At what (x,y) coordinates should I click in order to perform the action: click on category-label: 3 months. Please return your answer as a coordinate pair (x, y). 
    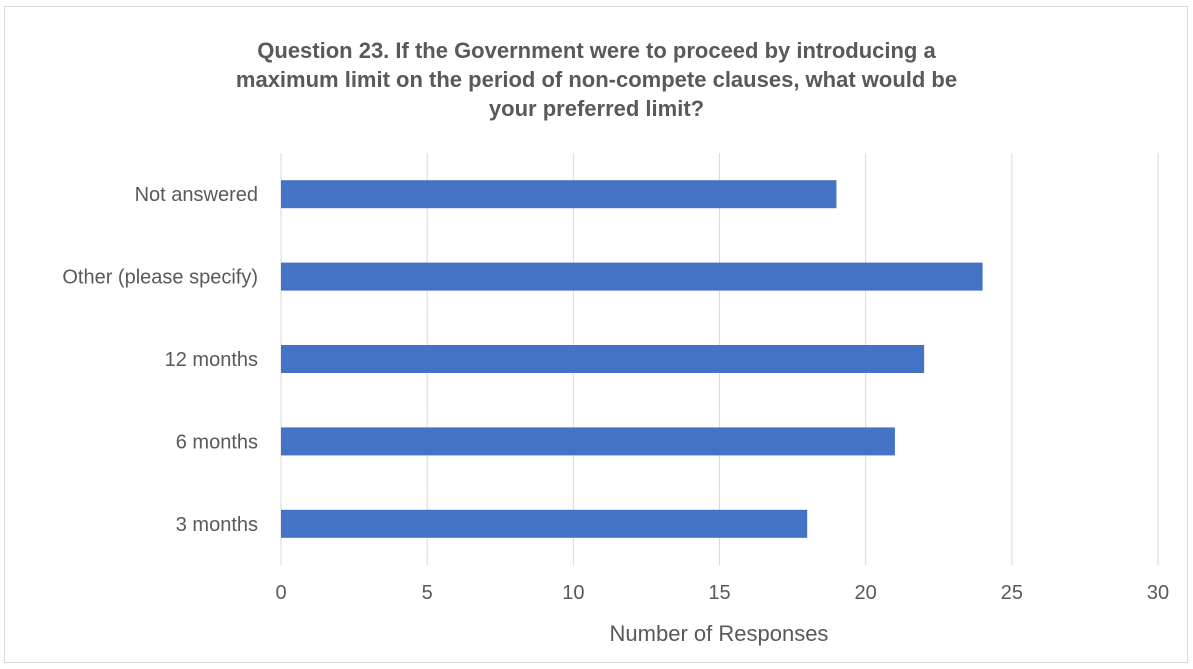
    Looking at the image, I should click on (217, 525).